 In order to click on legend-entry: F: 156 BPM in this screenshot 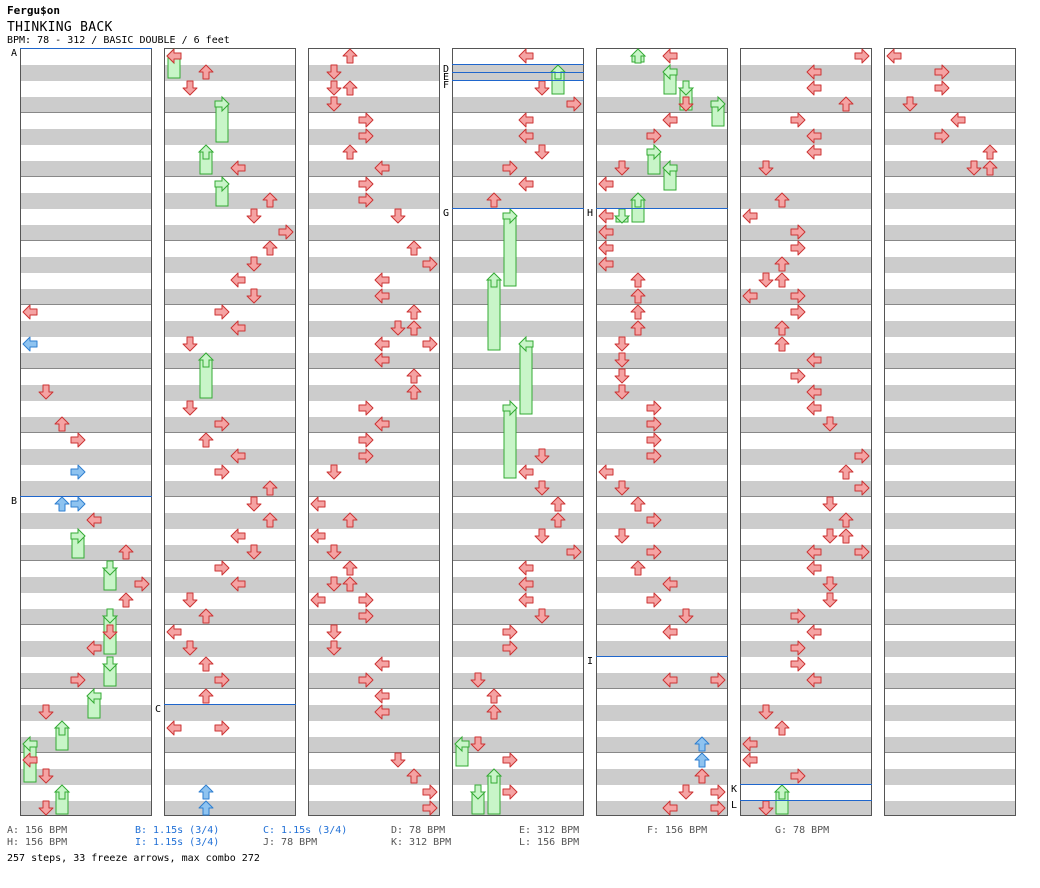, I will do `click(677, 830)`.